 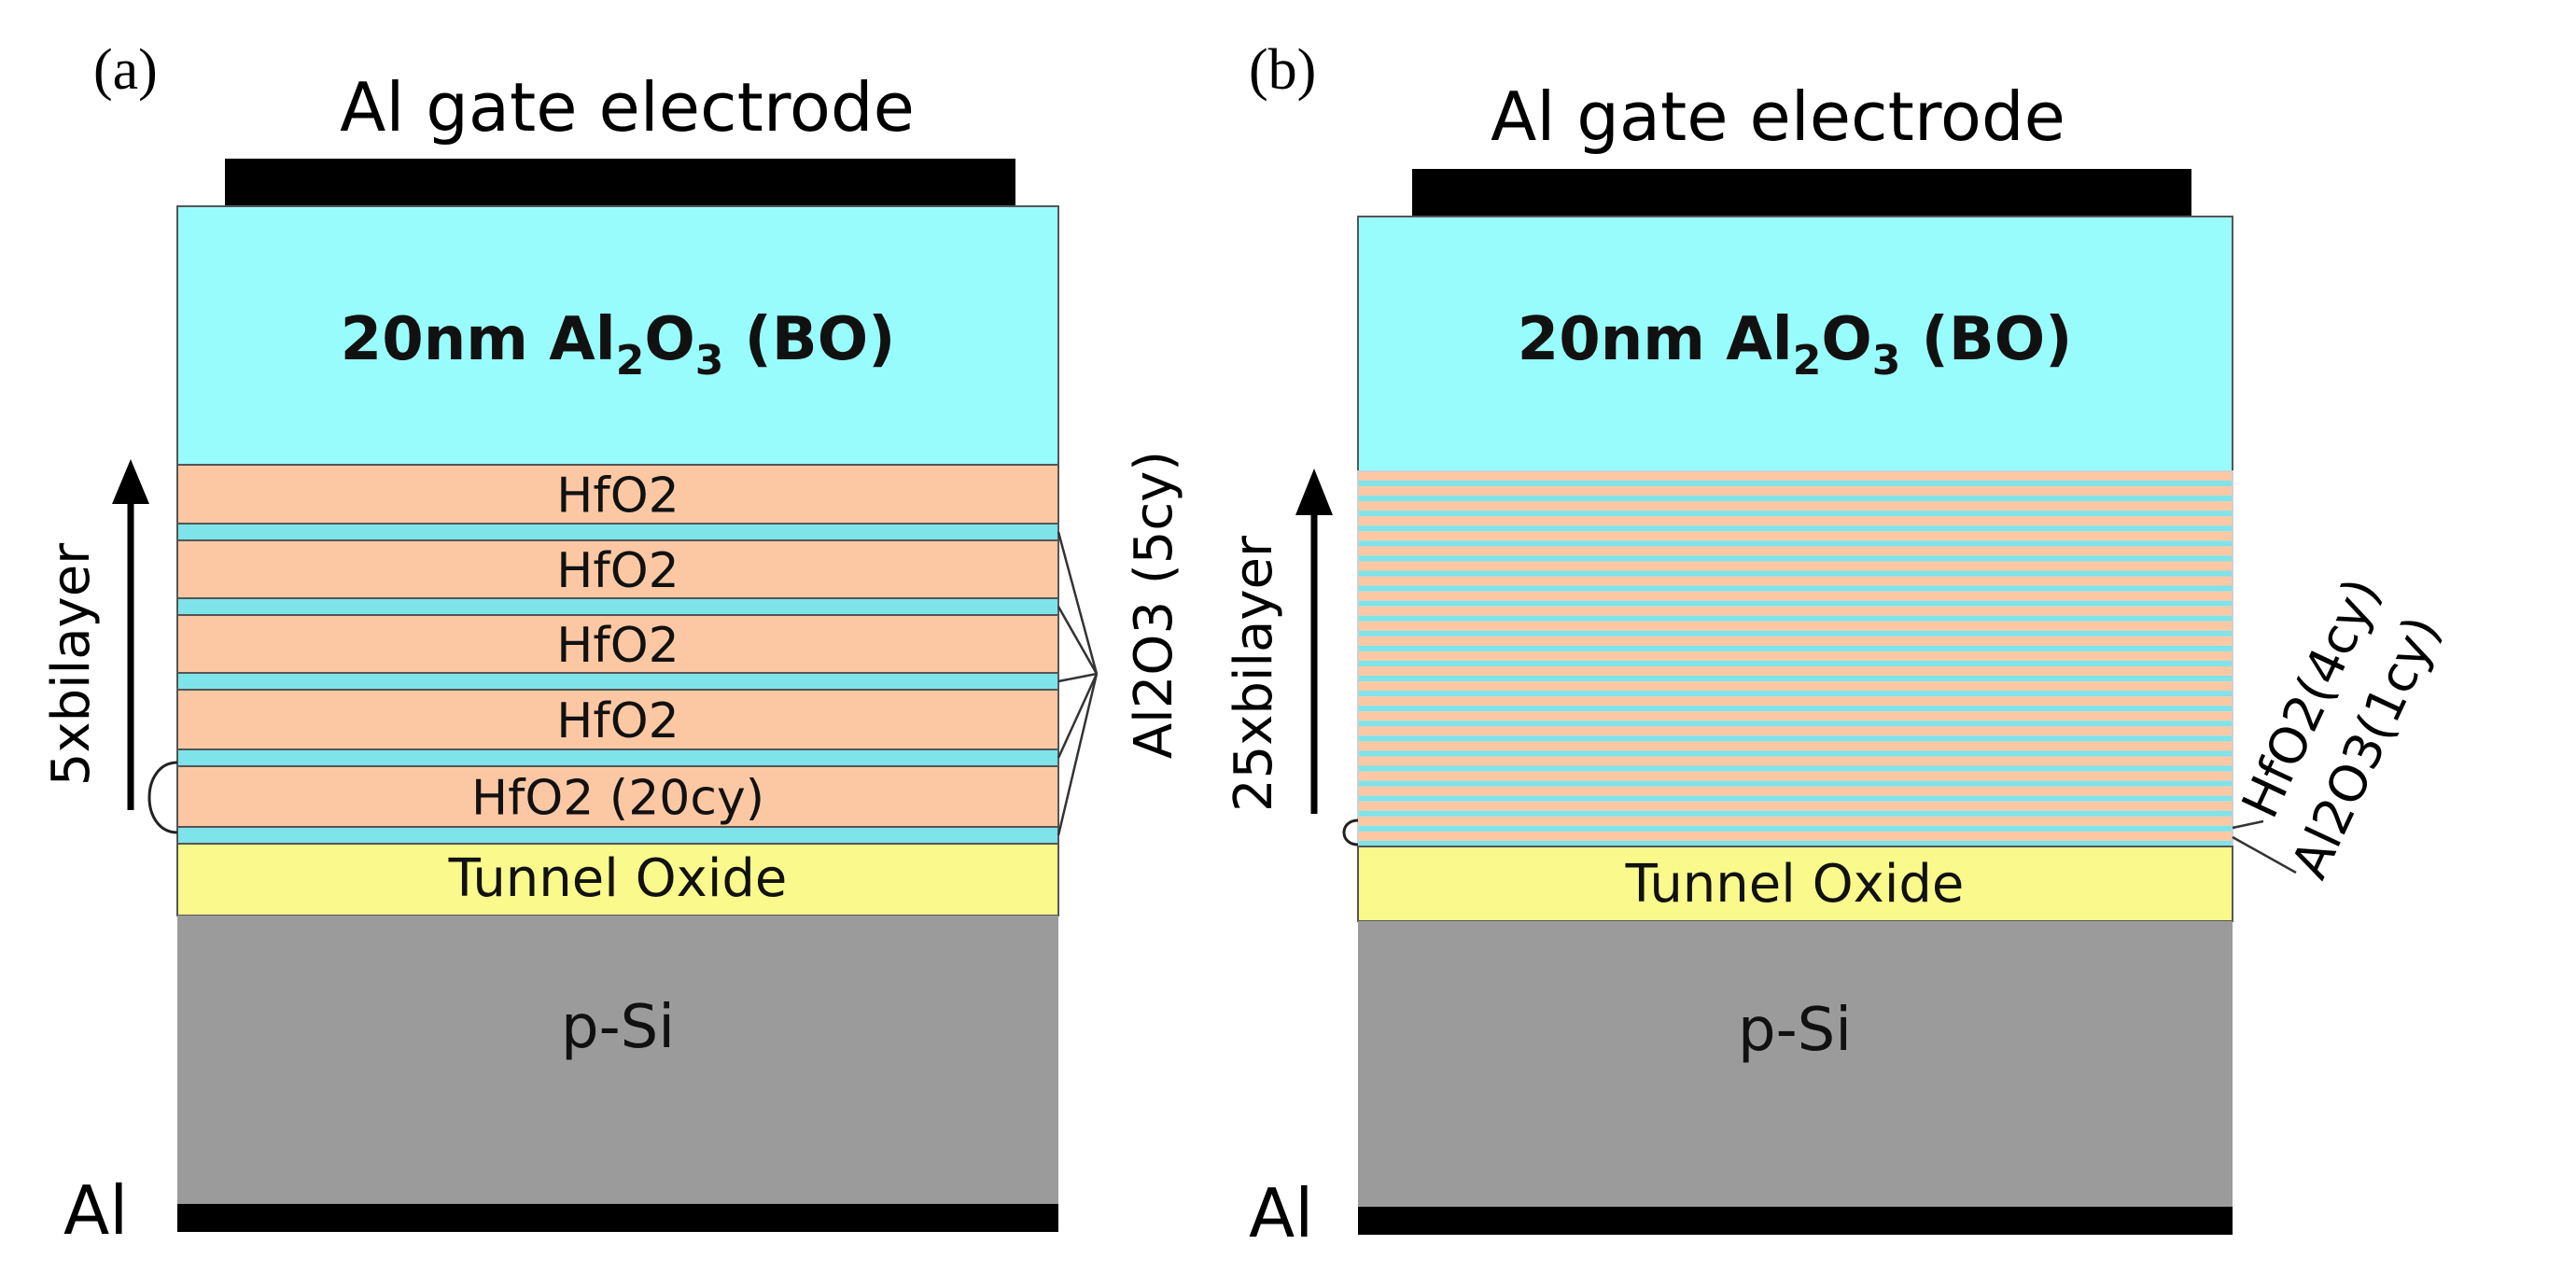 What do you see at coordinates (1154, 605) in the screenshot?
I see `panel-a-al2o3-label: Al2O3 (5cy)` at bounding box center [1154, 605].